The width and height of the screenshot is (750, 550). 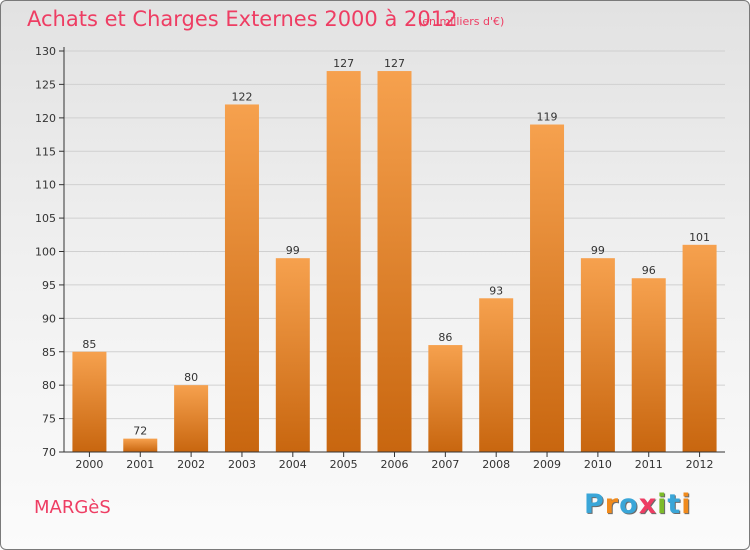 I want to click on data-label-2010: 99, so click(x=598, y=250).